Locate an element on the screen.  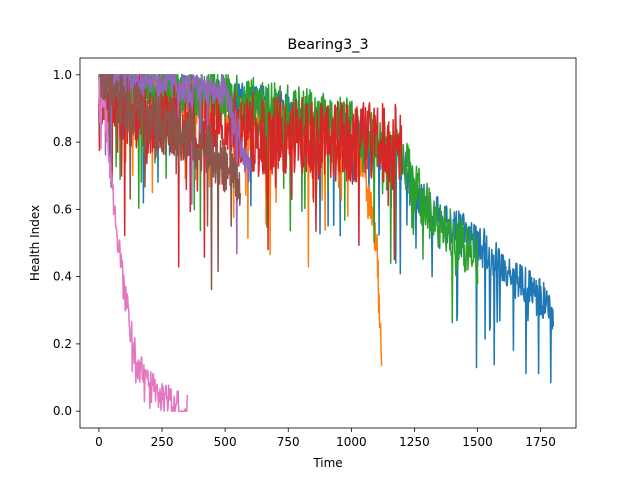
x-tick-label: 250 is located at coordinates (162, 442).